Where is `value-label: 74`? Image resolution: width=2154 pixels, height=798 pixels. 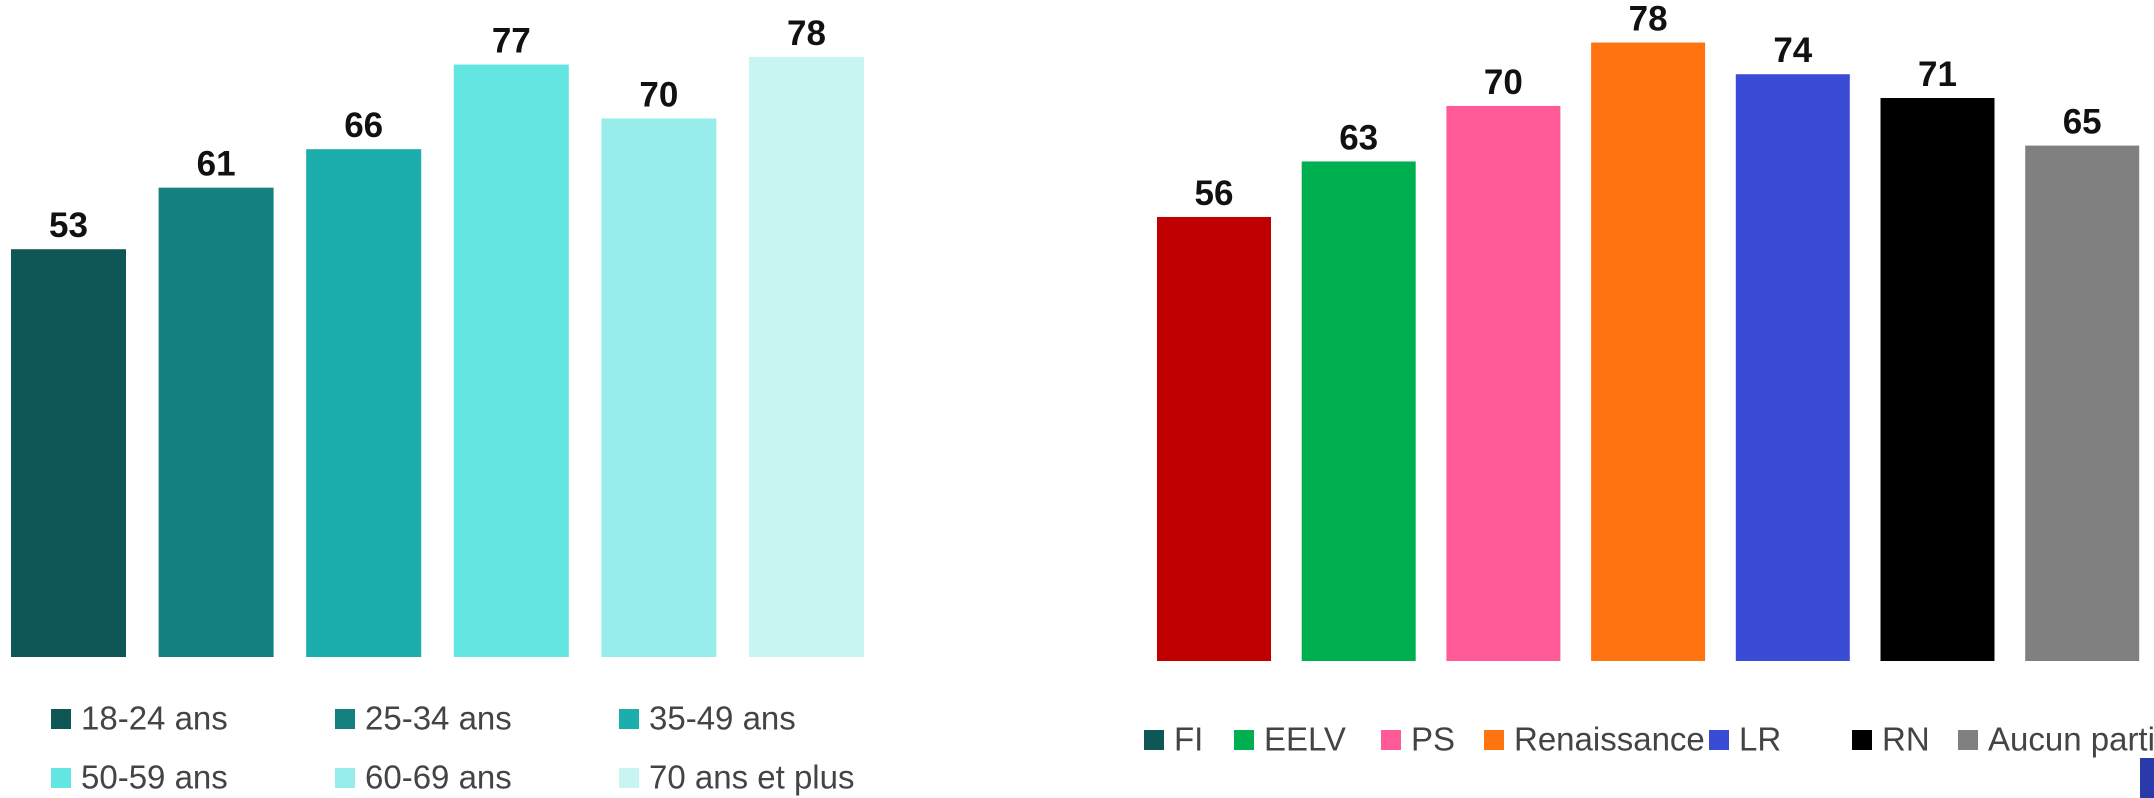
value-label: 74 is located at coordinates (1792, 50).